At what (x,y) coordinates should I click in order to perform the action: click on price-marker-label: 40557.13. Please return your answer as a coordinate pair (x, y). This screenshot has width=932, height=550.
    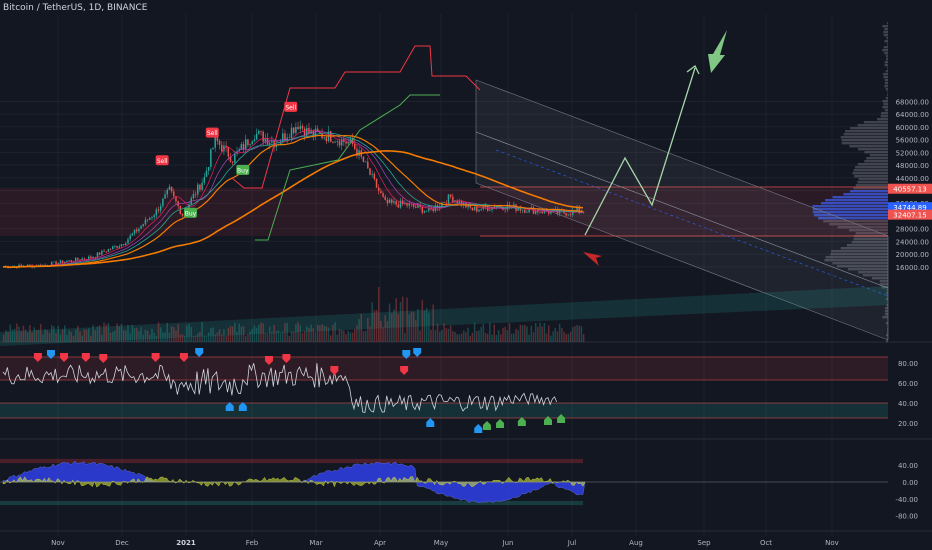
    Looking at the image, I should click on (909, 190).